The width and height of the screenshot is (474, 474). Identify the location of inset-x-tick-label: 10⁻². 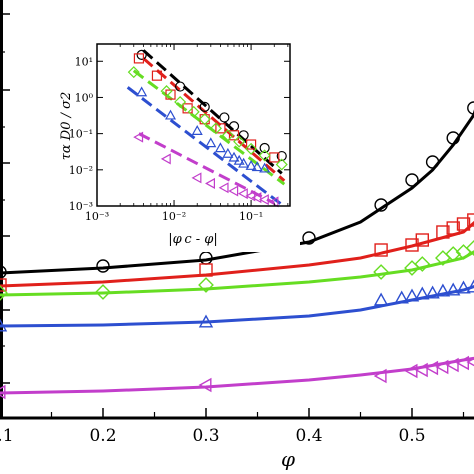
(174, 216).